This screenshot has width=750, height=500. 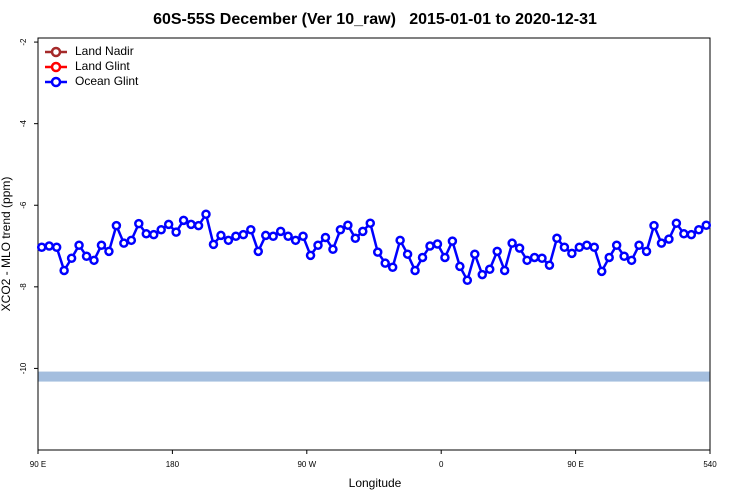 I want to click on x-axis-title: Longitude, so click(x=375, y=483).